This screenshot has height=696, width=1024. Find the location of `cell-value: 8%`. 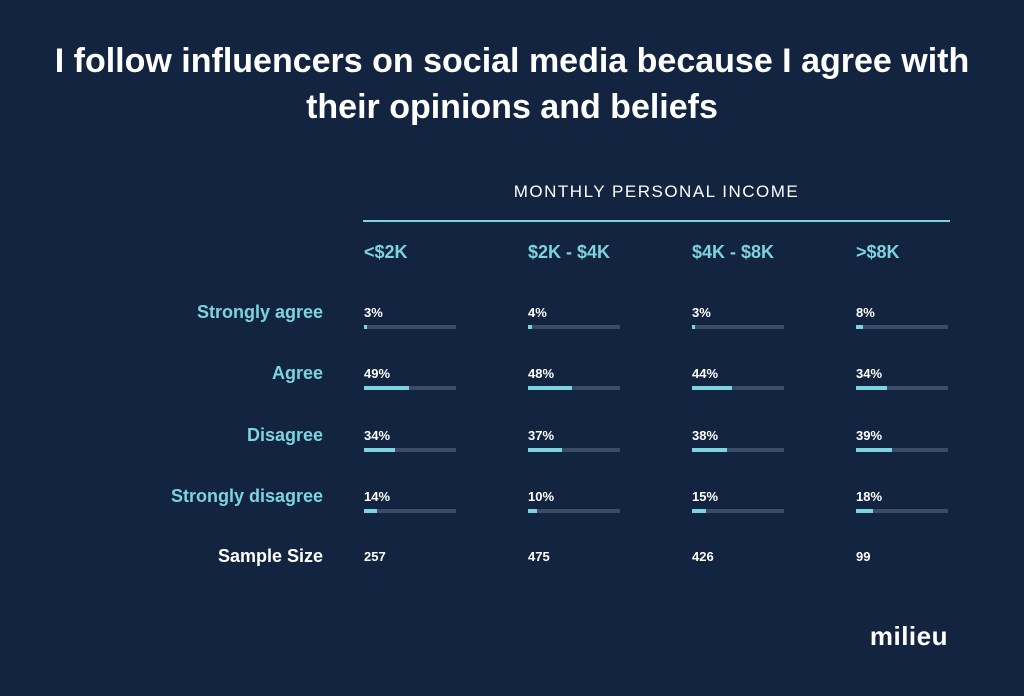

cell-value: 8% is located at coordinates (865, 312).